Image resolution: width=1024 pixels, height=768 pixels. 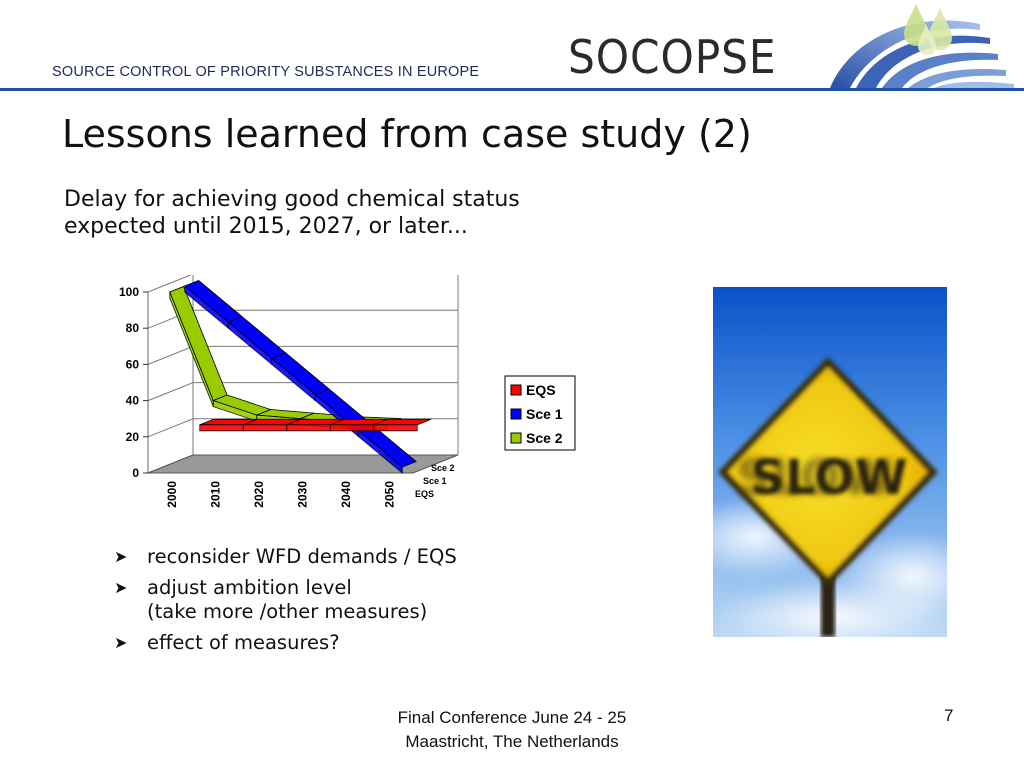 I want to click on sign-text-blur: SLOW, so click(x=814, y=478).